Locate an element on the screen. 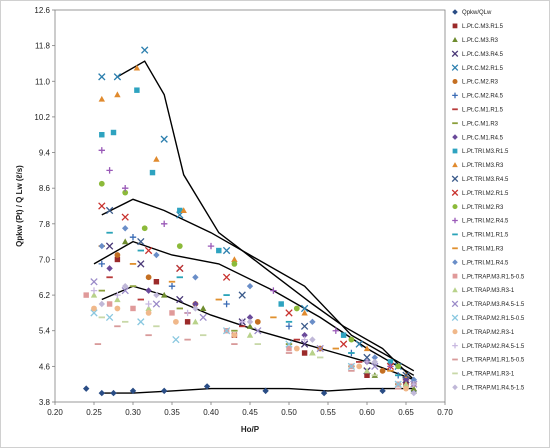 This screenshot has width=550, height=448. legend-label: L.Pt.C.M2.R1.5 is located at coordinates (483, 69).